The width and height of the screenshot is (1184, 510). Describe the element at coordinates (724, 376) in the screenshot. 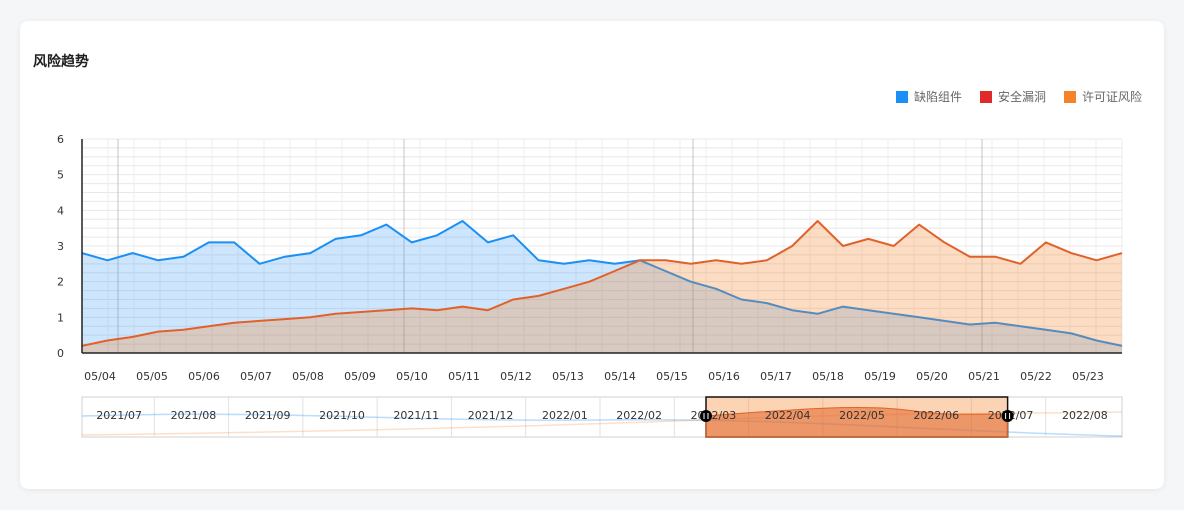

I see `x-tick-label: 05/16` at that location.